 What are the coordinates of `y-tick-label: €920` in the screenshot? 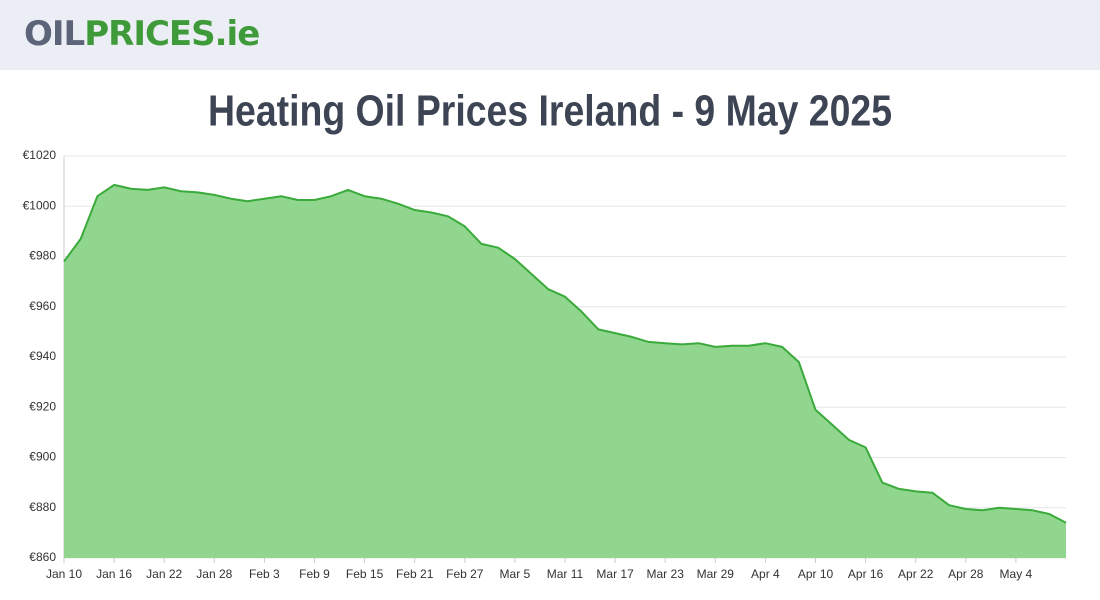 It's located at (42, 406).